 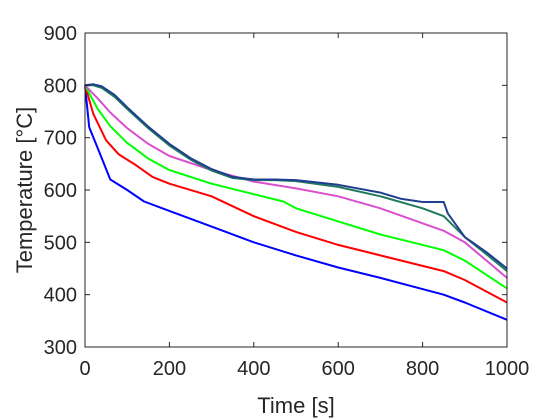 I want to click on x-tick-label: 200, so click(x=169, y=369).